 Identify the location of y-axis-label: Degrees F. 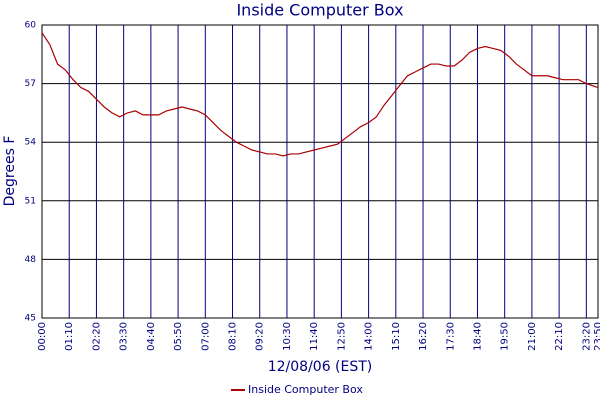
(10, 171).